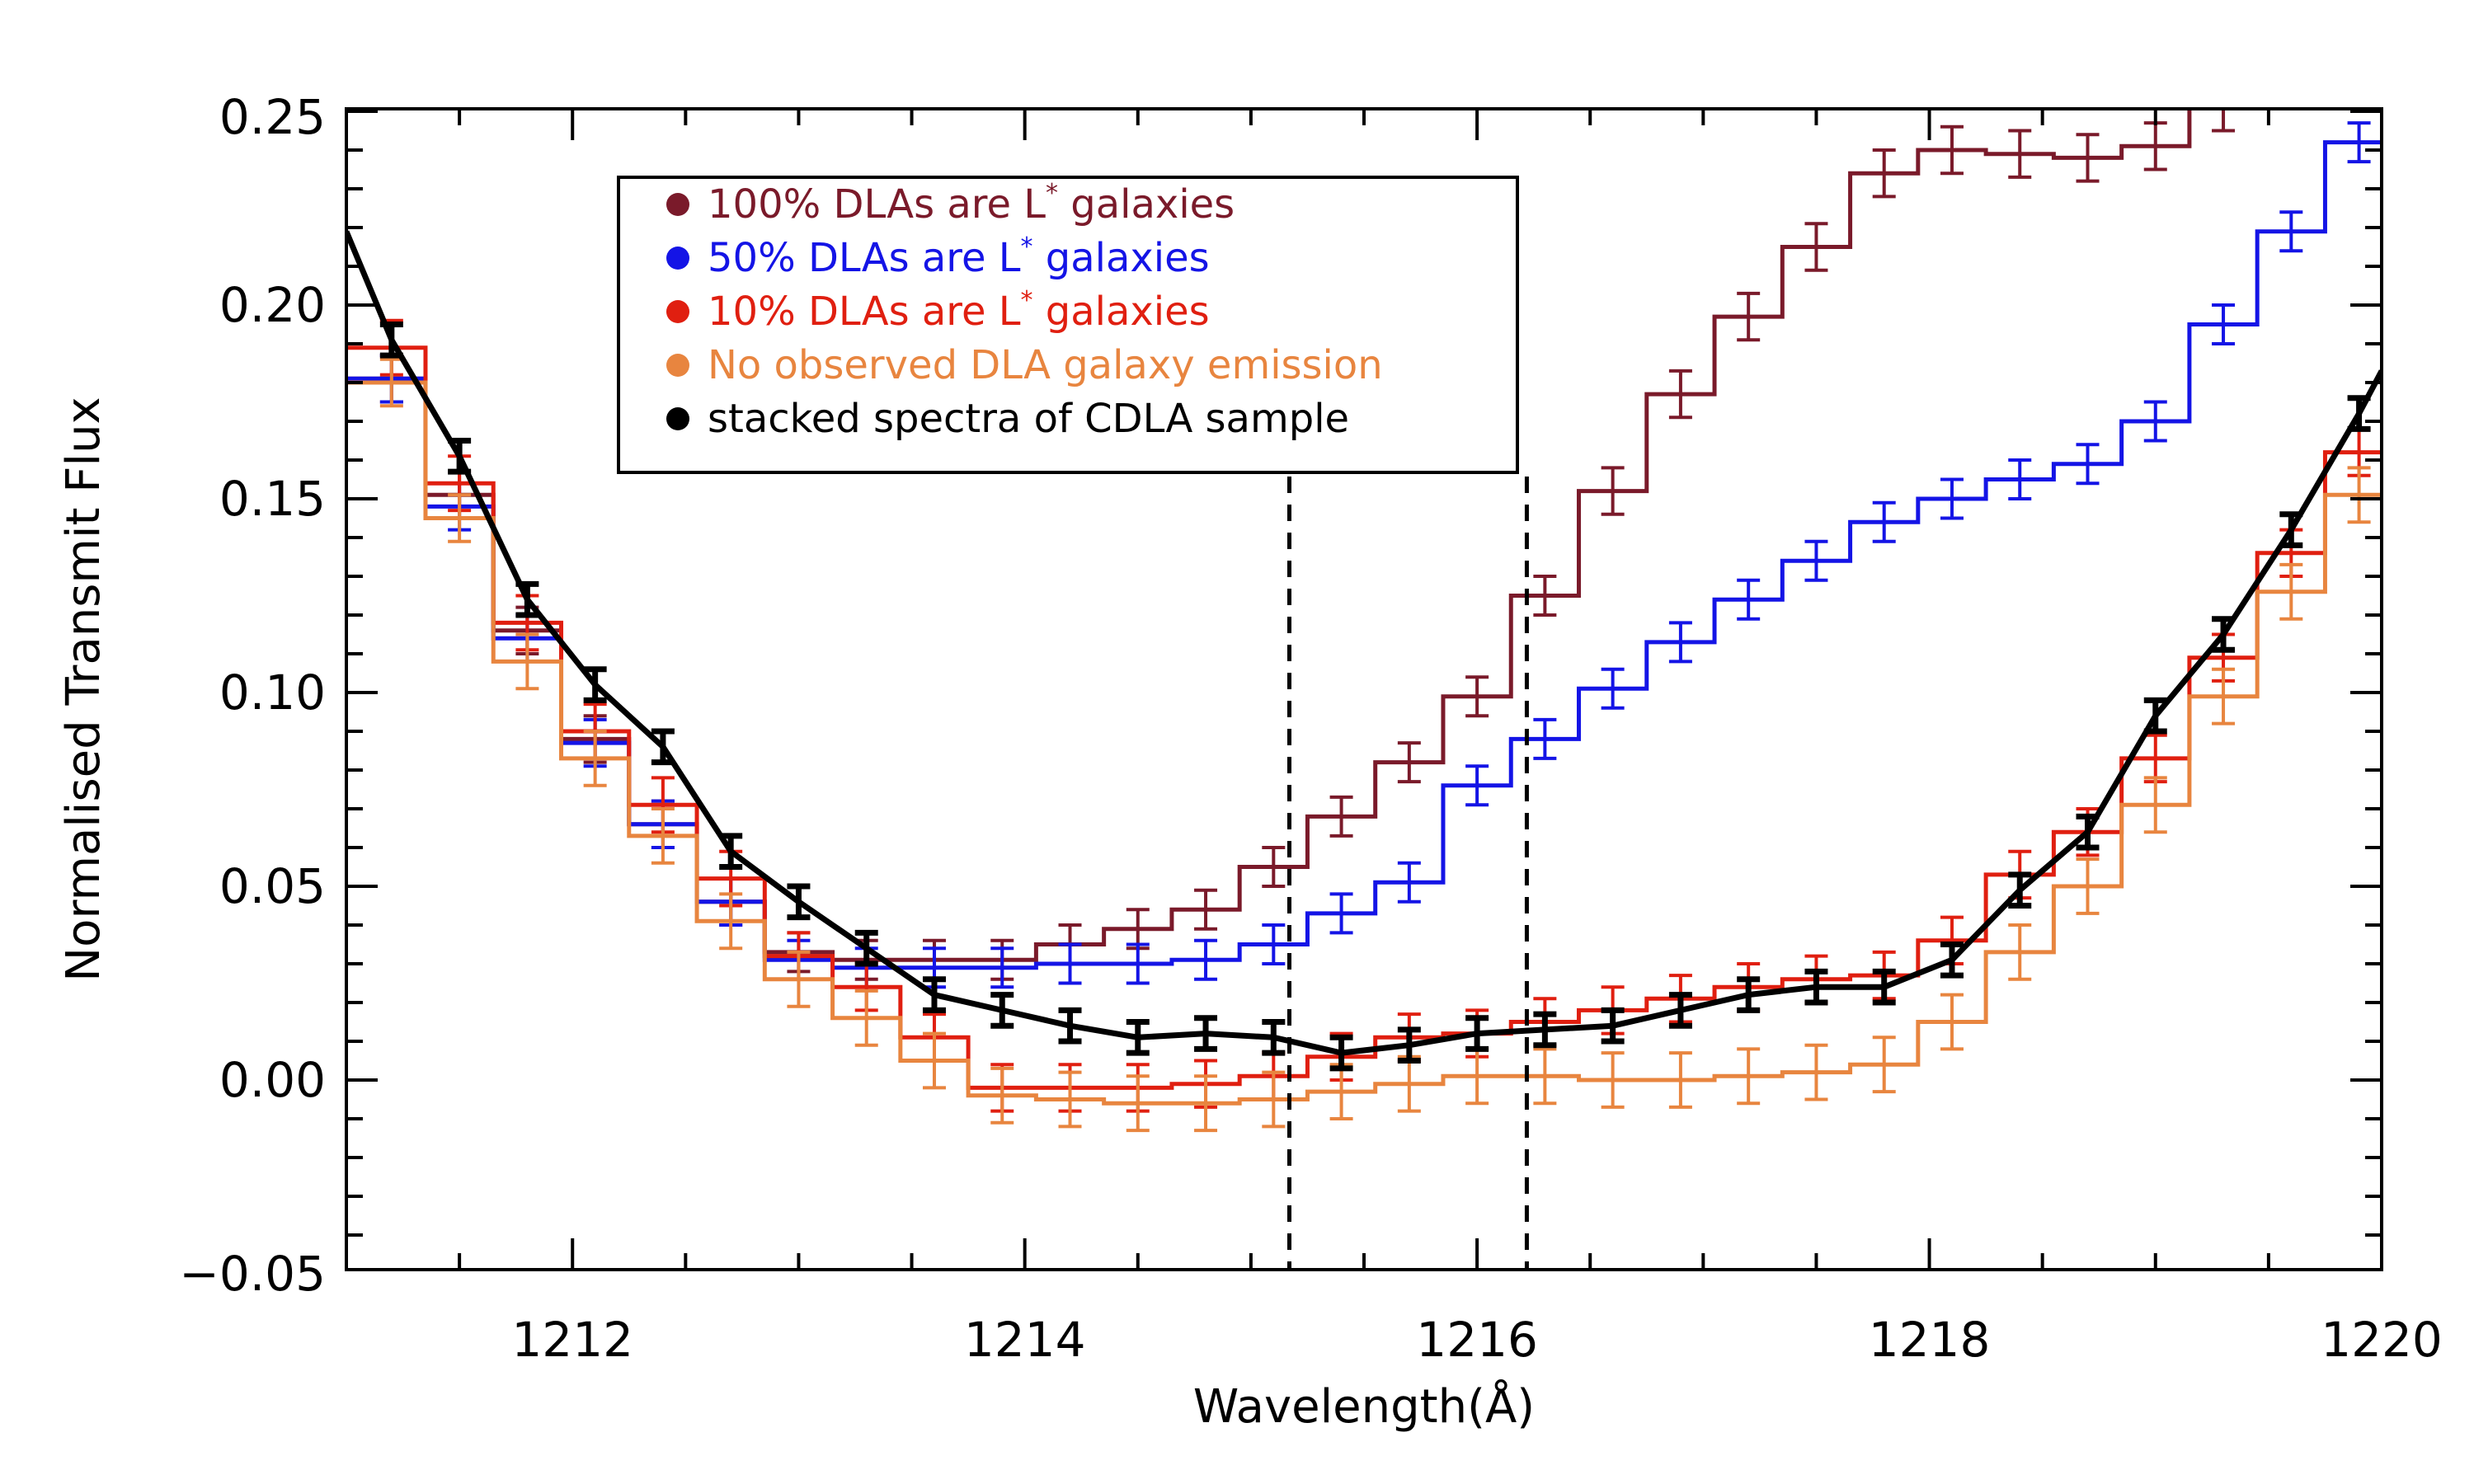 The height and width of the screenshot is (1484, 2474). I want to click on legend-item: stacked spectra of CDLA sample, so click(1007, 419).